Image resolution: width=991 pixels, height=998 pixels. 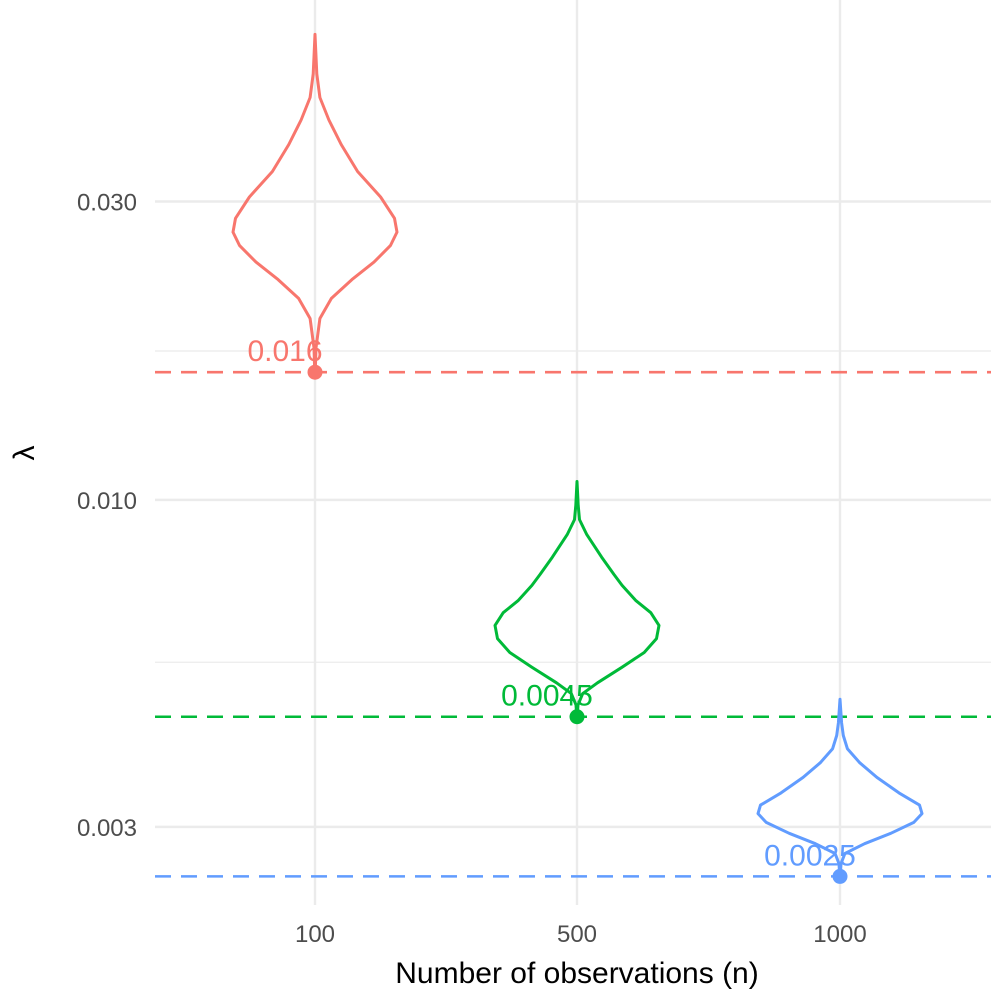 I want to click on reference-label-100: 0.016, so click(x=284, y=351).